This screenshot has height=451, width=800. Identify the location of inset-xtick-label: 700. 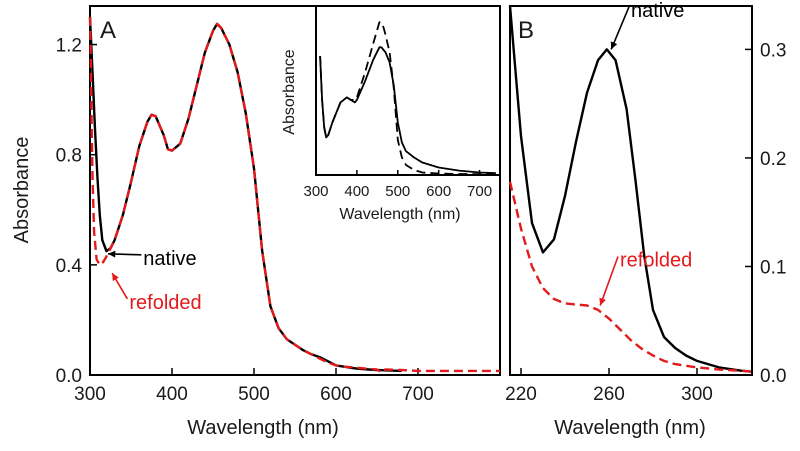
(479, 191).